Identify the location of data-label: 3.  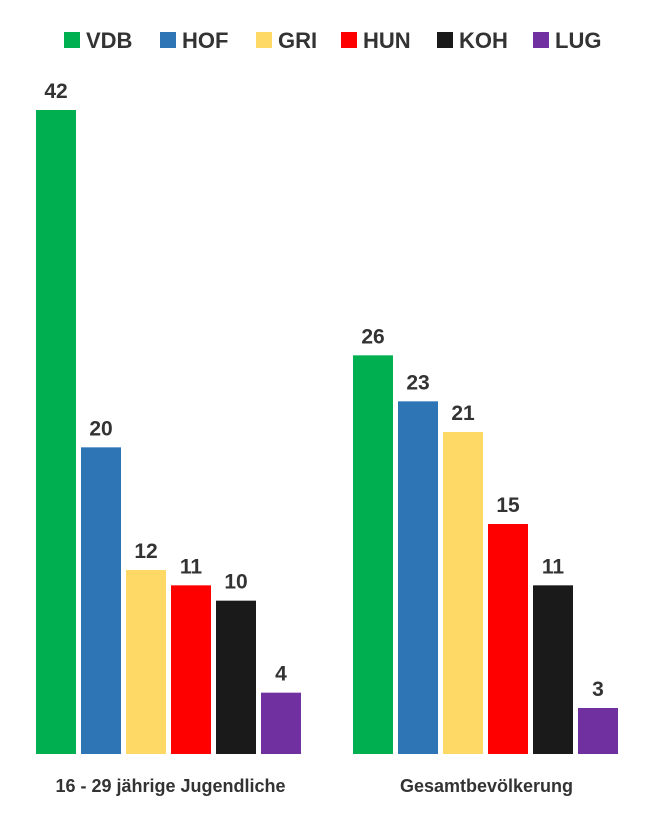
(598, 689).